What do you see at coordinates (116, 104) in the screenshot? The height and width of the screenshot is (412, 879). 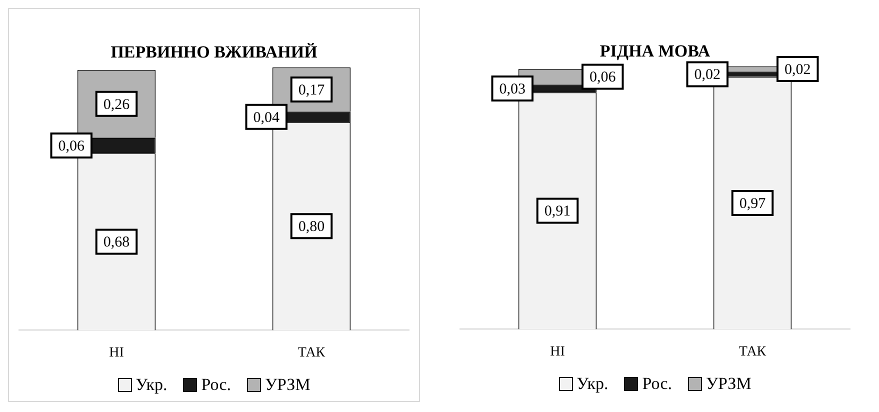 I see `data-label: 0,26` at bounding box center [116, 104].